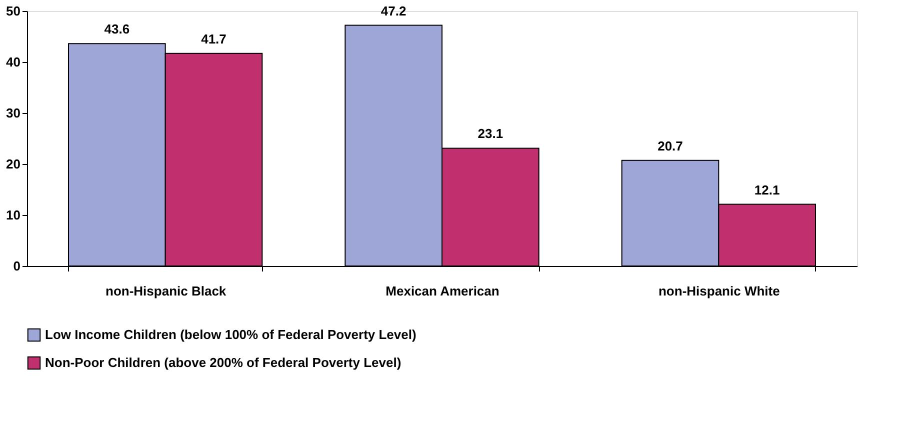 The image size is (916, 444). What do you see at coordinates (117, 29) in the screenshot?
I see `data-label: 43.6` at bounding box center [117, 29].